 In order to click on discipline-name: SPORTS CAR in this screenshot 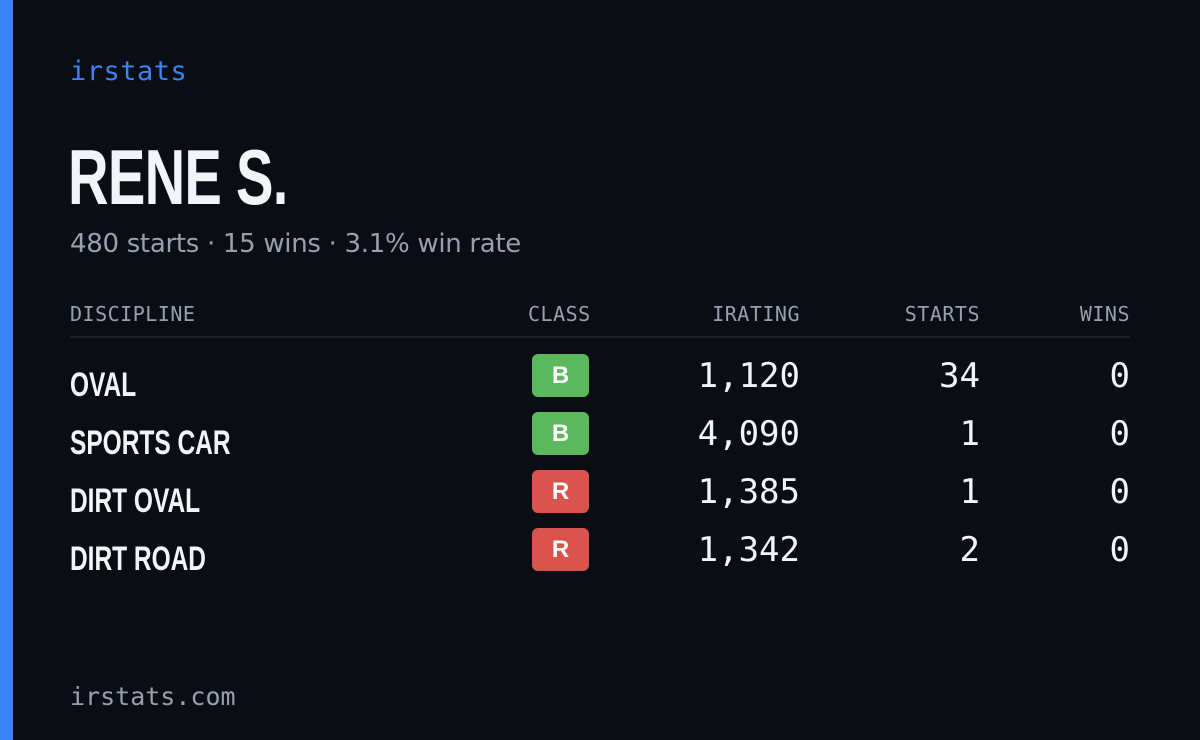, I will do `click(150, 443)`.